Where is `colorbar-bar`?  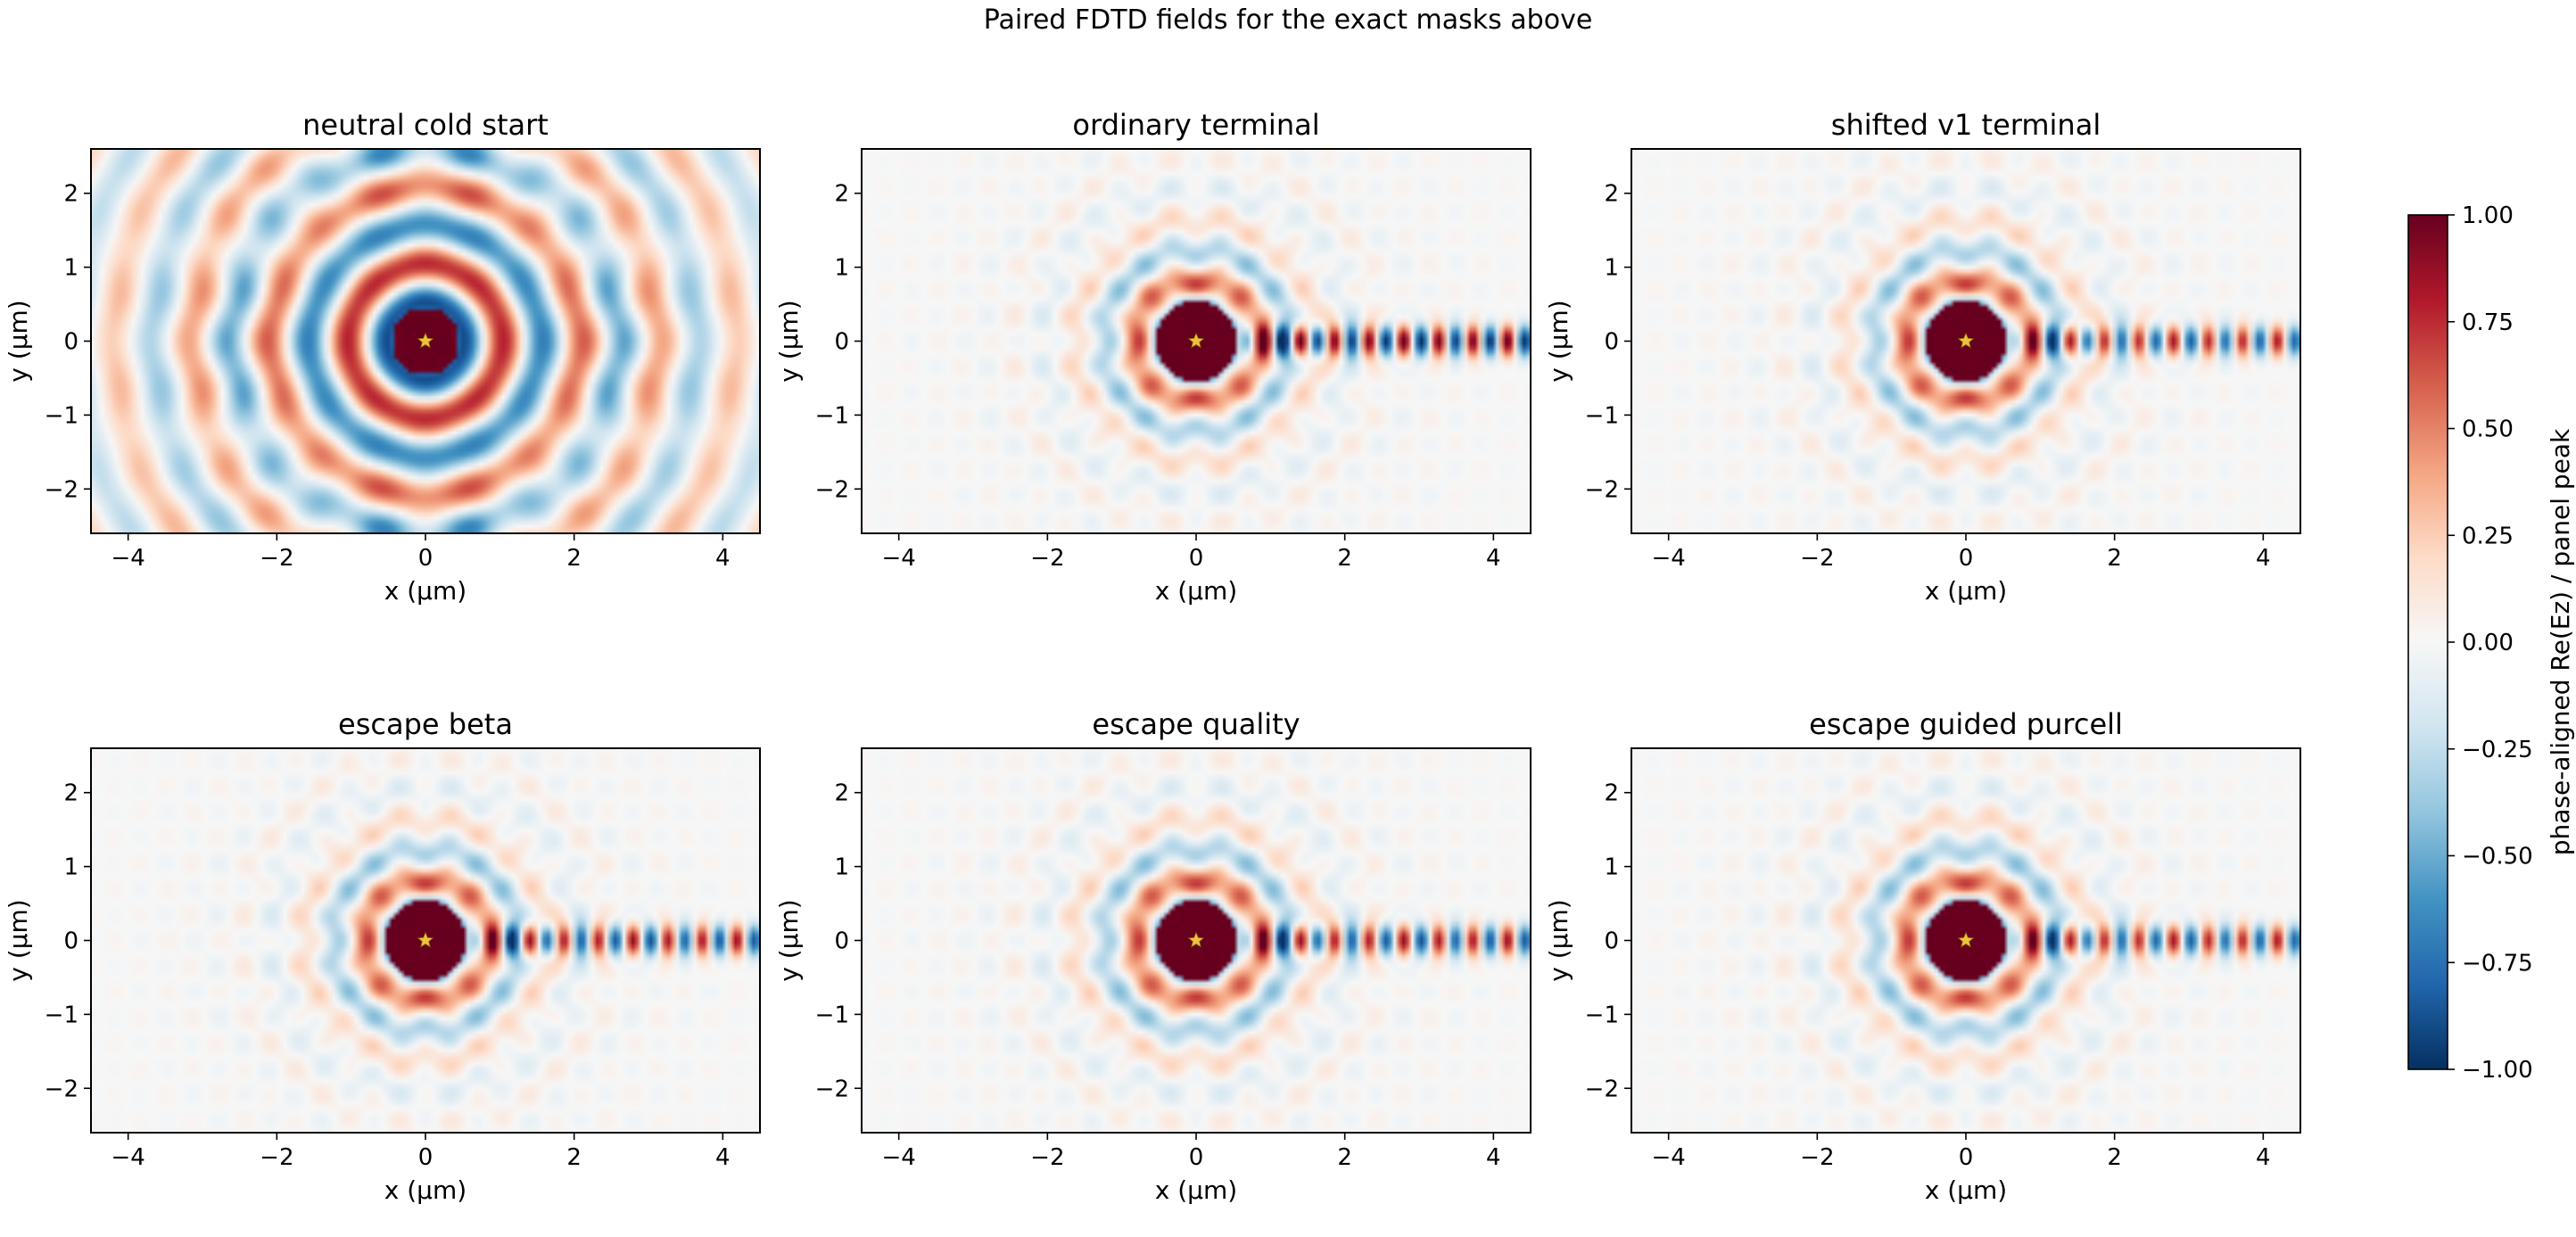 colorbar-bar is located at coordinates (2428, 642).